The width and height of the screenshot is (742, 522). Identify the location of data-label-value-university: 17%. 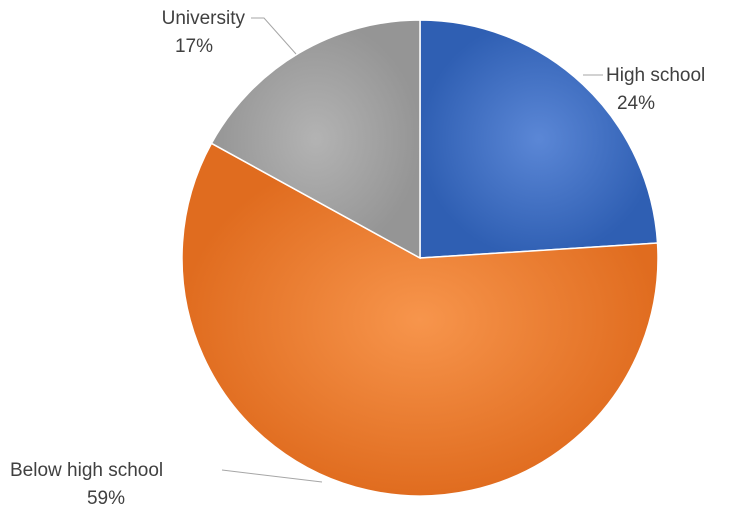
(194, 46).